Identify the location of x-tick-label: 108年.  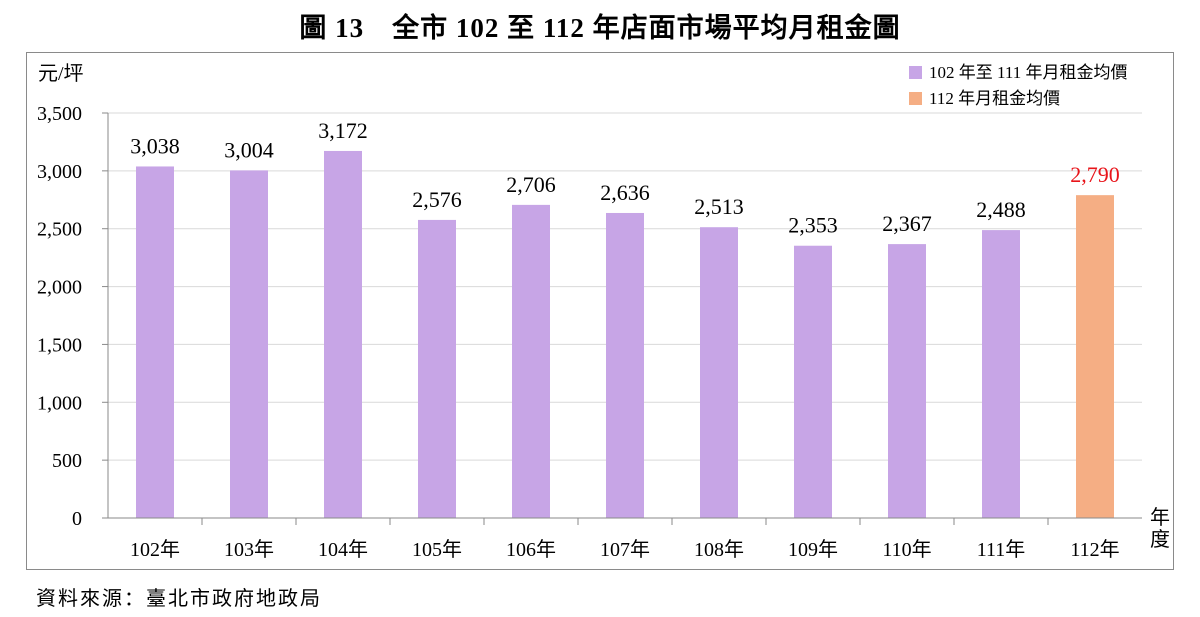
(719, 549).